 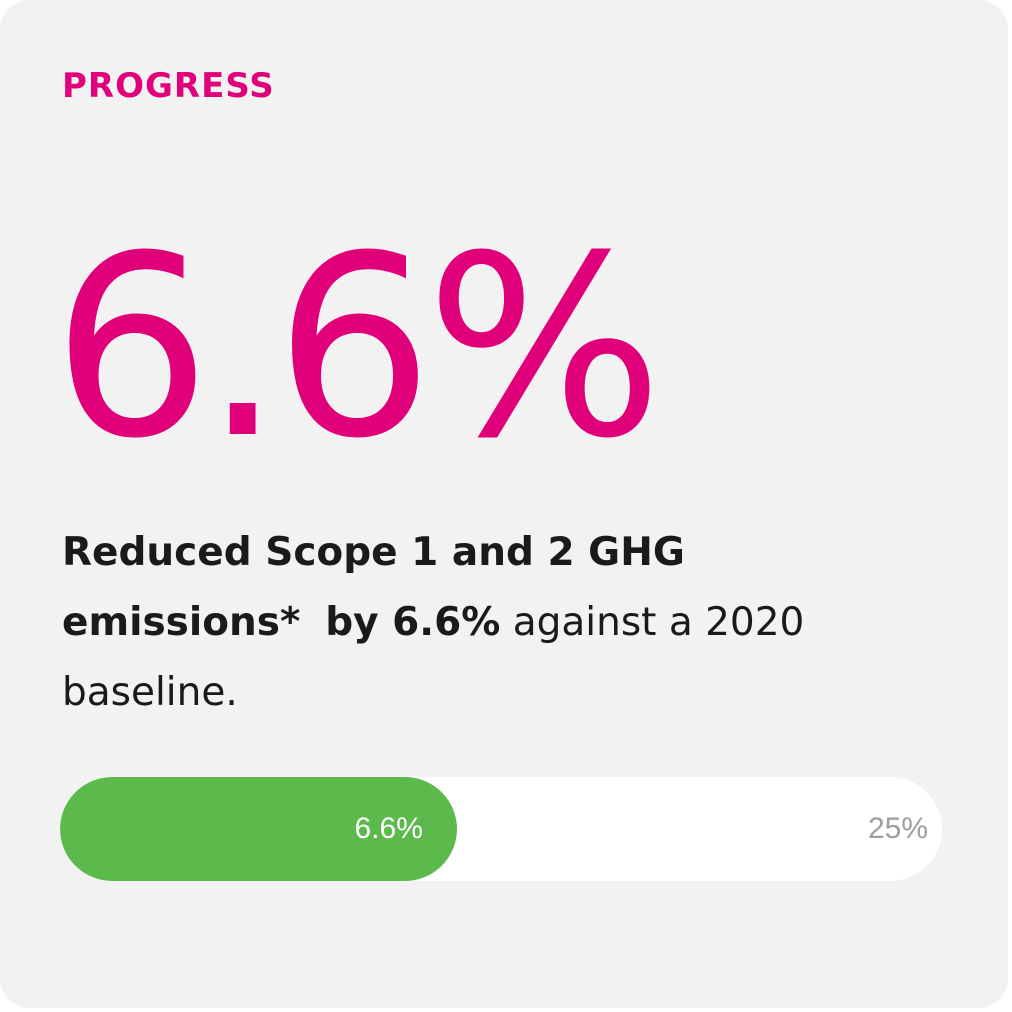 What do you see at coordinates (897, 828) in the screenshot?
I see `progress-target-label: 25%` at bounding box center [897, 828].